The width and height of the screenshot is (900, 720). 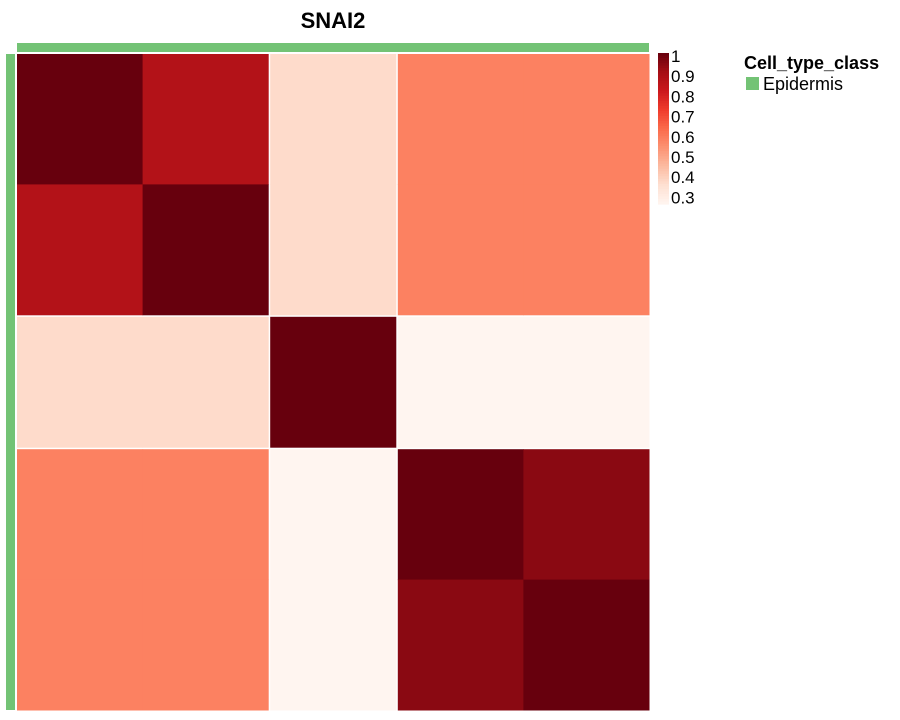 What do you see at coordinates (80, 119) in the screenshot?
I see `heatmap-cell-r0-c0` at bounding box center [80, 119].